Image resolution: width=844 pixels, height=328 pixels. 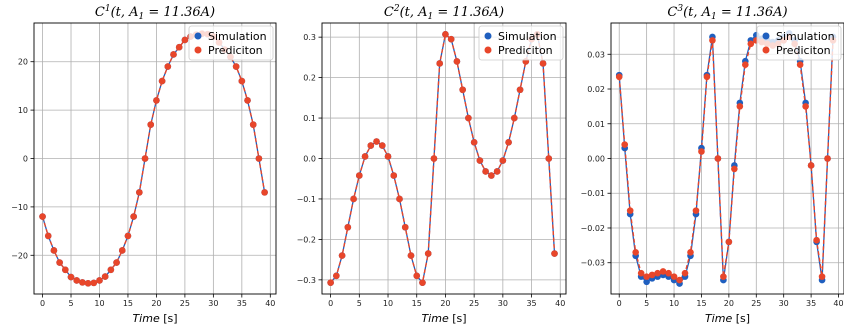 I want to click on x-tick-label: 5, so click(x=70, y=303).